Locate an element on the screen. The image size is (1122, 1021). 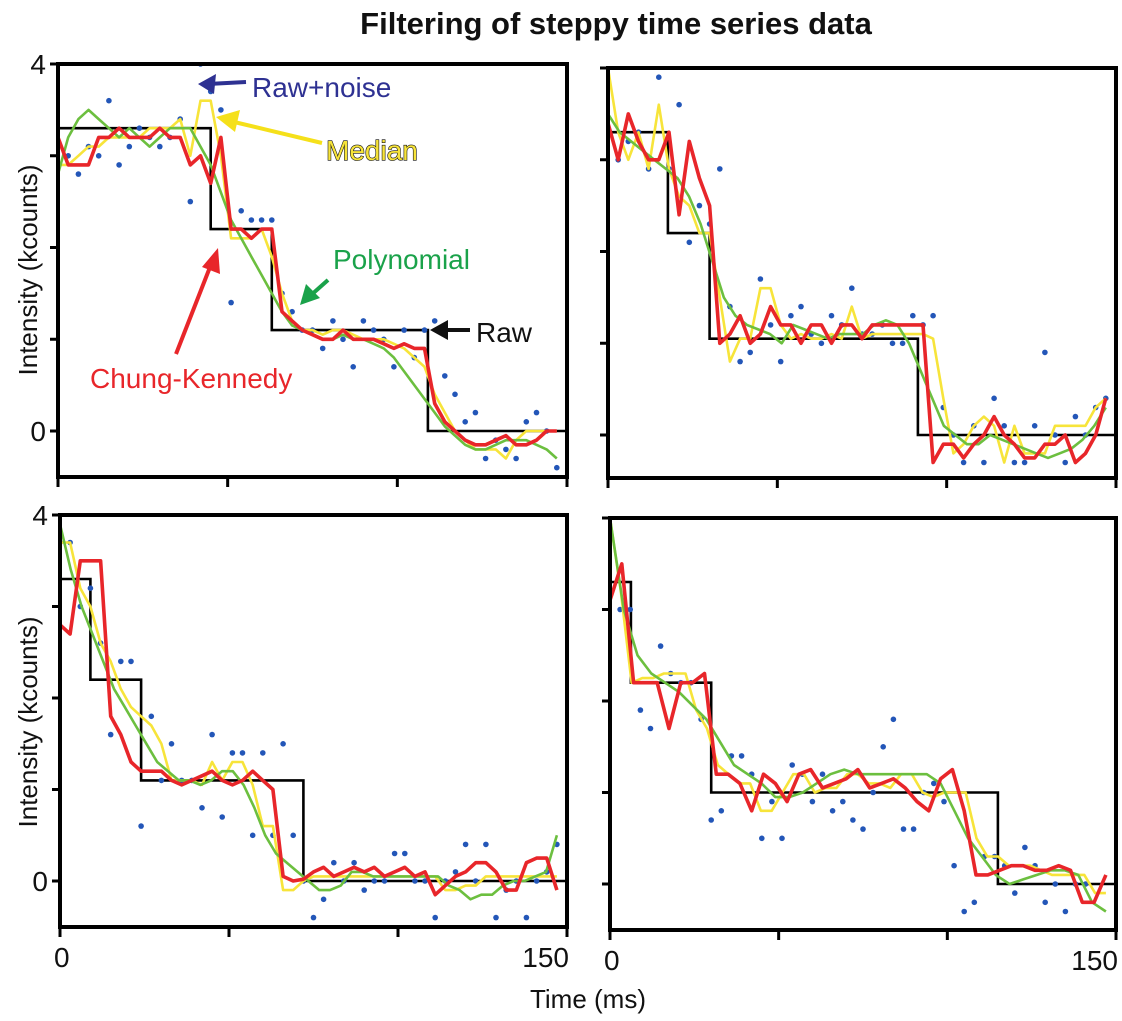
x-axis-label: Time (ms) is located at coordinates (588, 999).